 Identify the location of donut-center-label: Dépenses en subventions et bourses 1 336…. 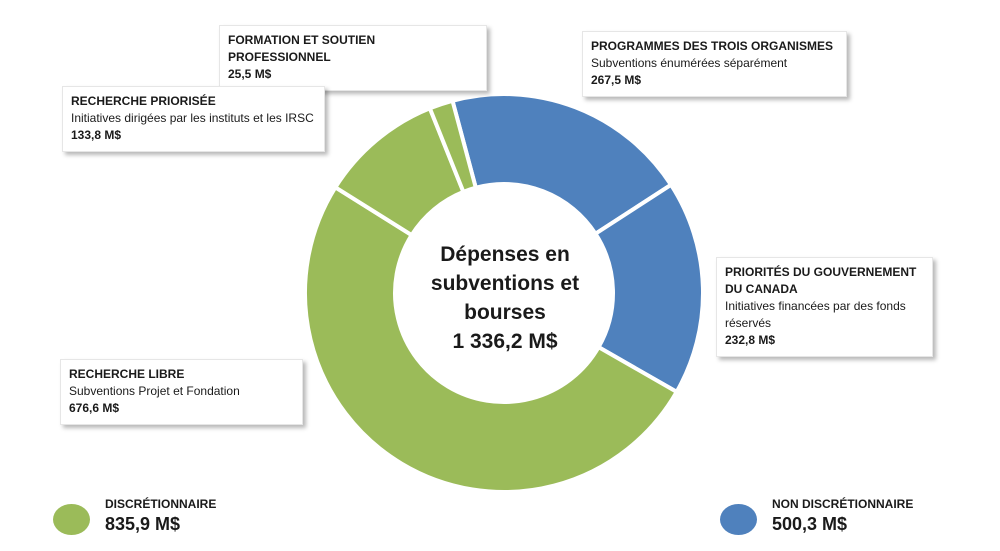
(505, 298).